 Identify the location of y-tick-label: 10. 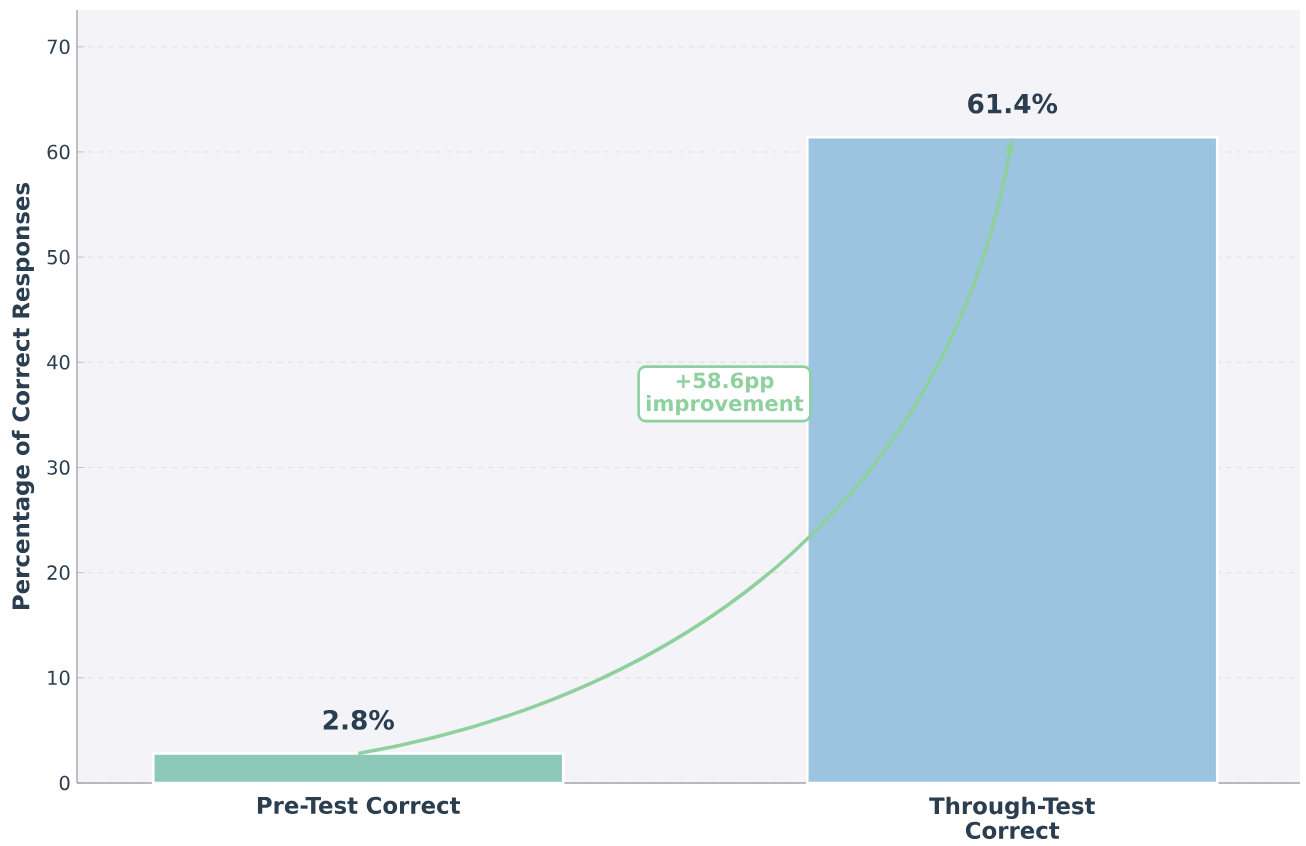
(59, 678).